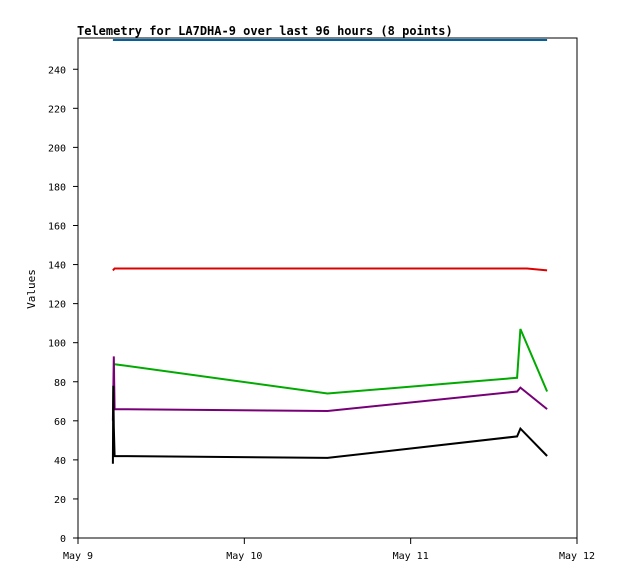 The width and height of the screenshot is (618, 579). Describe the element at coordinates (57, 266) in the screenshot. I see `y-tick-label: 140` at that location.